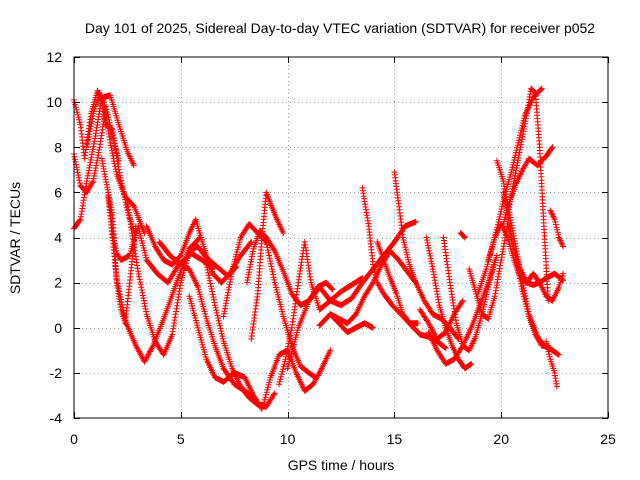 The image size is (640, 480). I want to click on x-tick-label: 5, so click(181, 439).